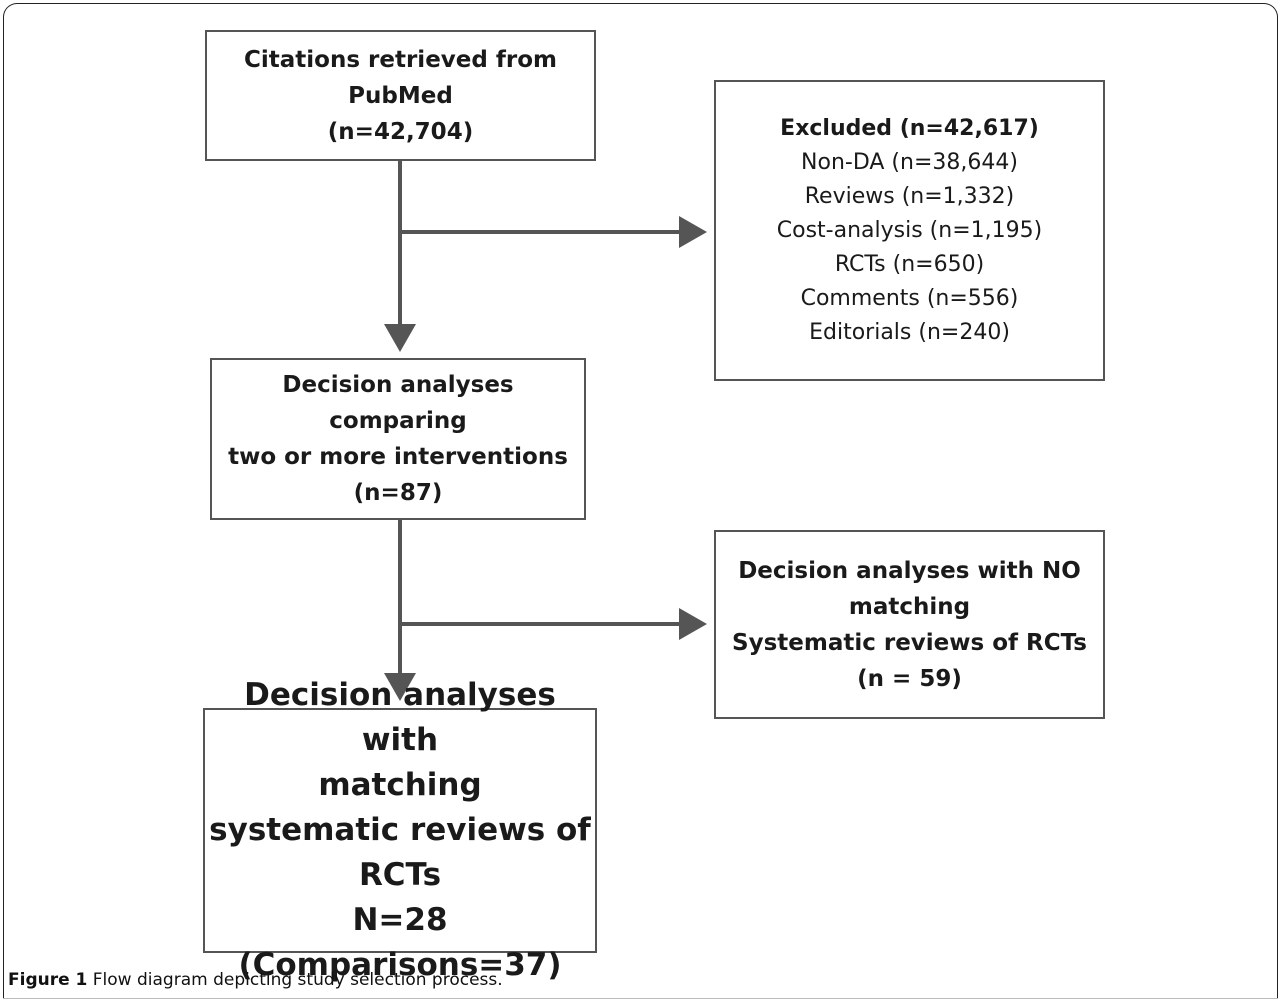 This screenshot has width=1282, height=1001. Describe the element at coordinates (400, 920) in the screenshot. I see `matching-line-4: N=28` at that location.